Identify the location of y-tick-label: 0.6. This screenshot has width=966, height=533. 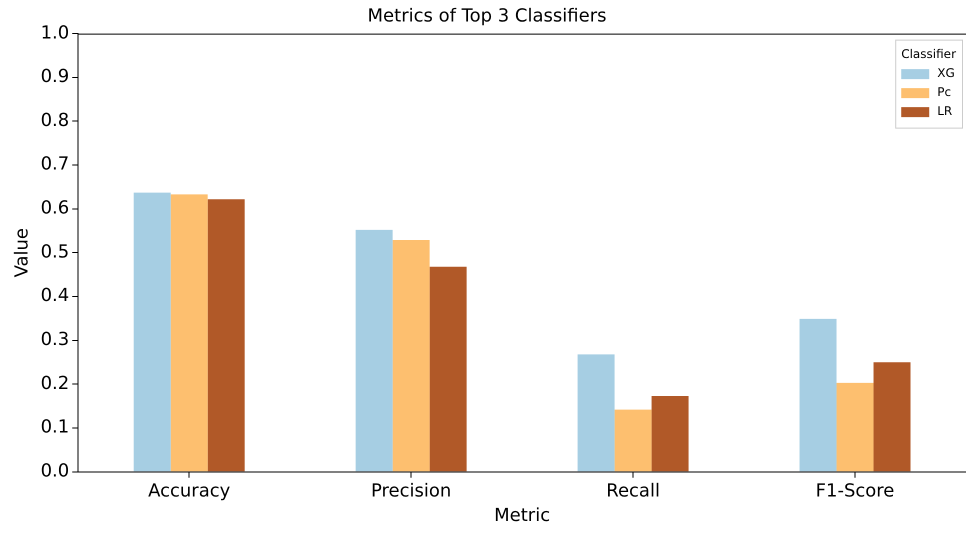
(55, 208).